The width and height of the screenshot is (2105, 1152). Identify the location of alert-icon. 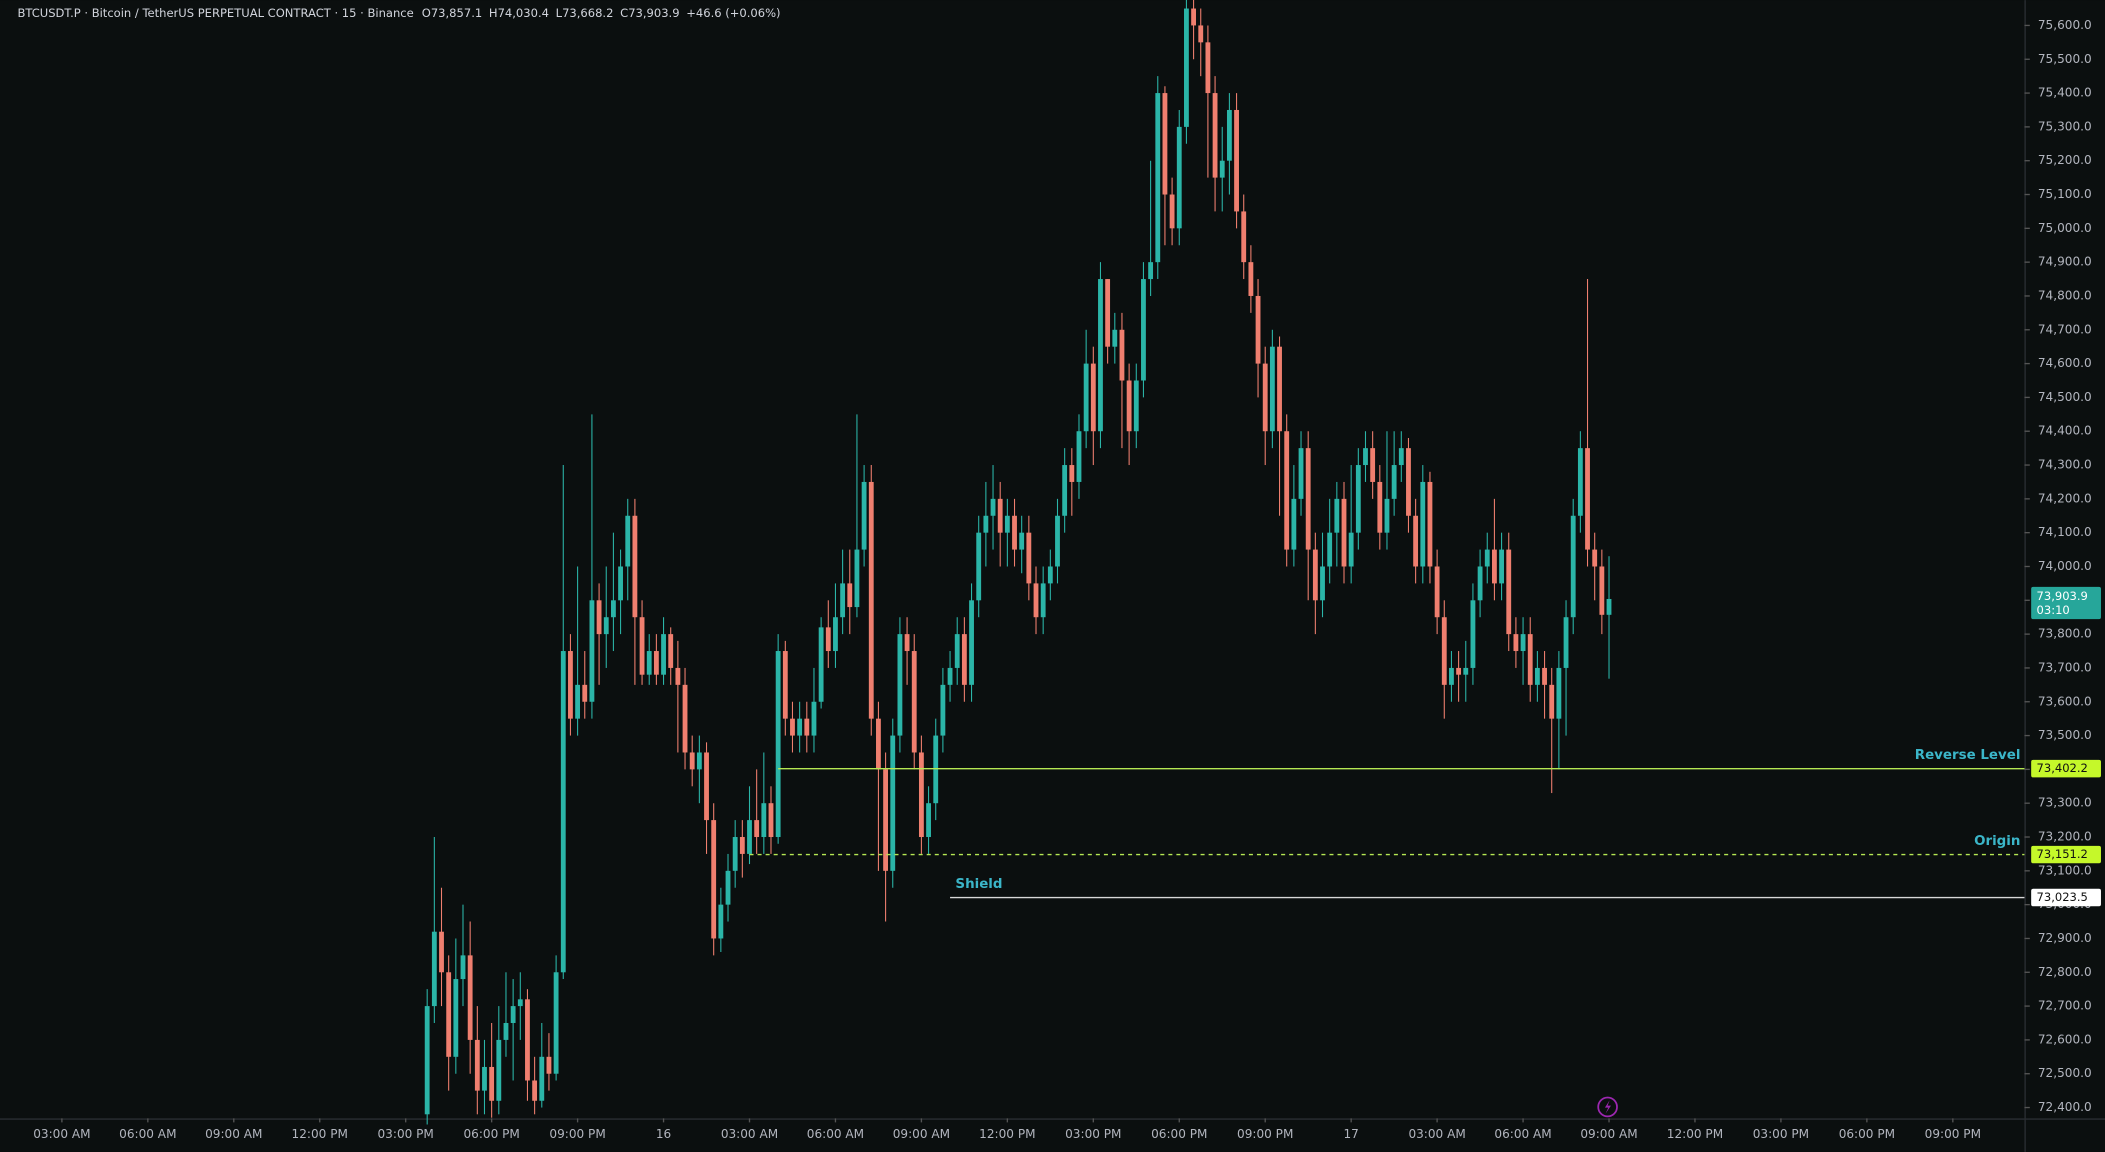
(1607, 1107).